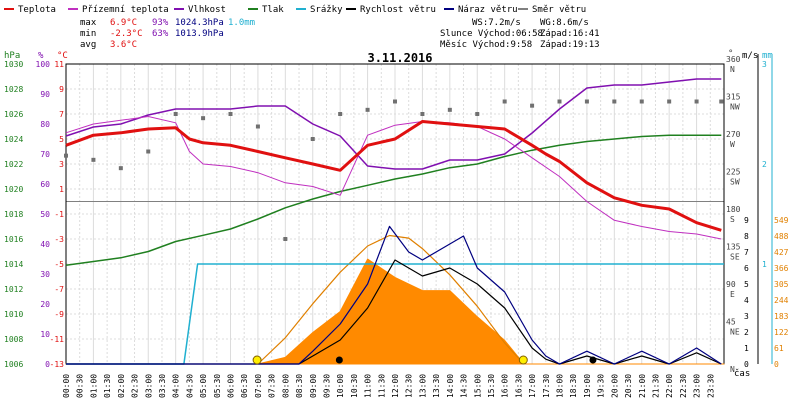  What do you see at coordinates (354, 386) in the screenshot?
I see `tick-time: 10:30` at bounding box center [354, 386].